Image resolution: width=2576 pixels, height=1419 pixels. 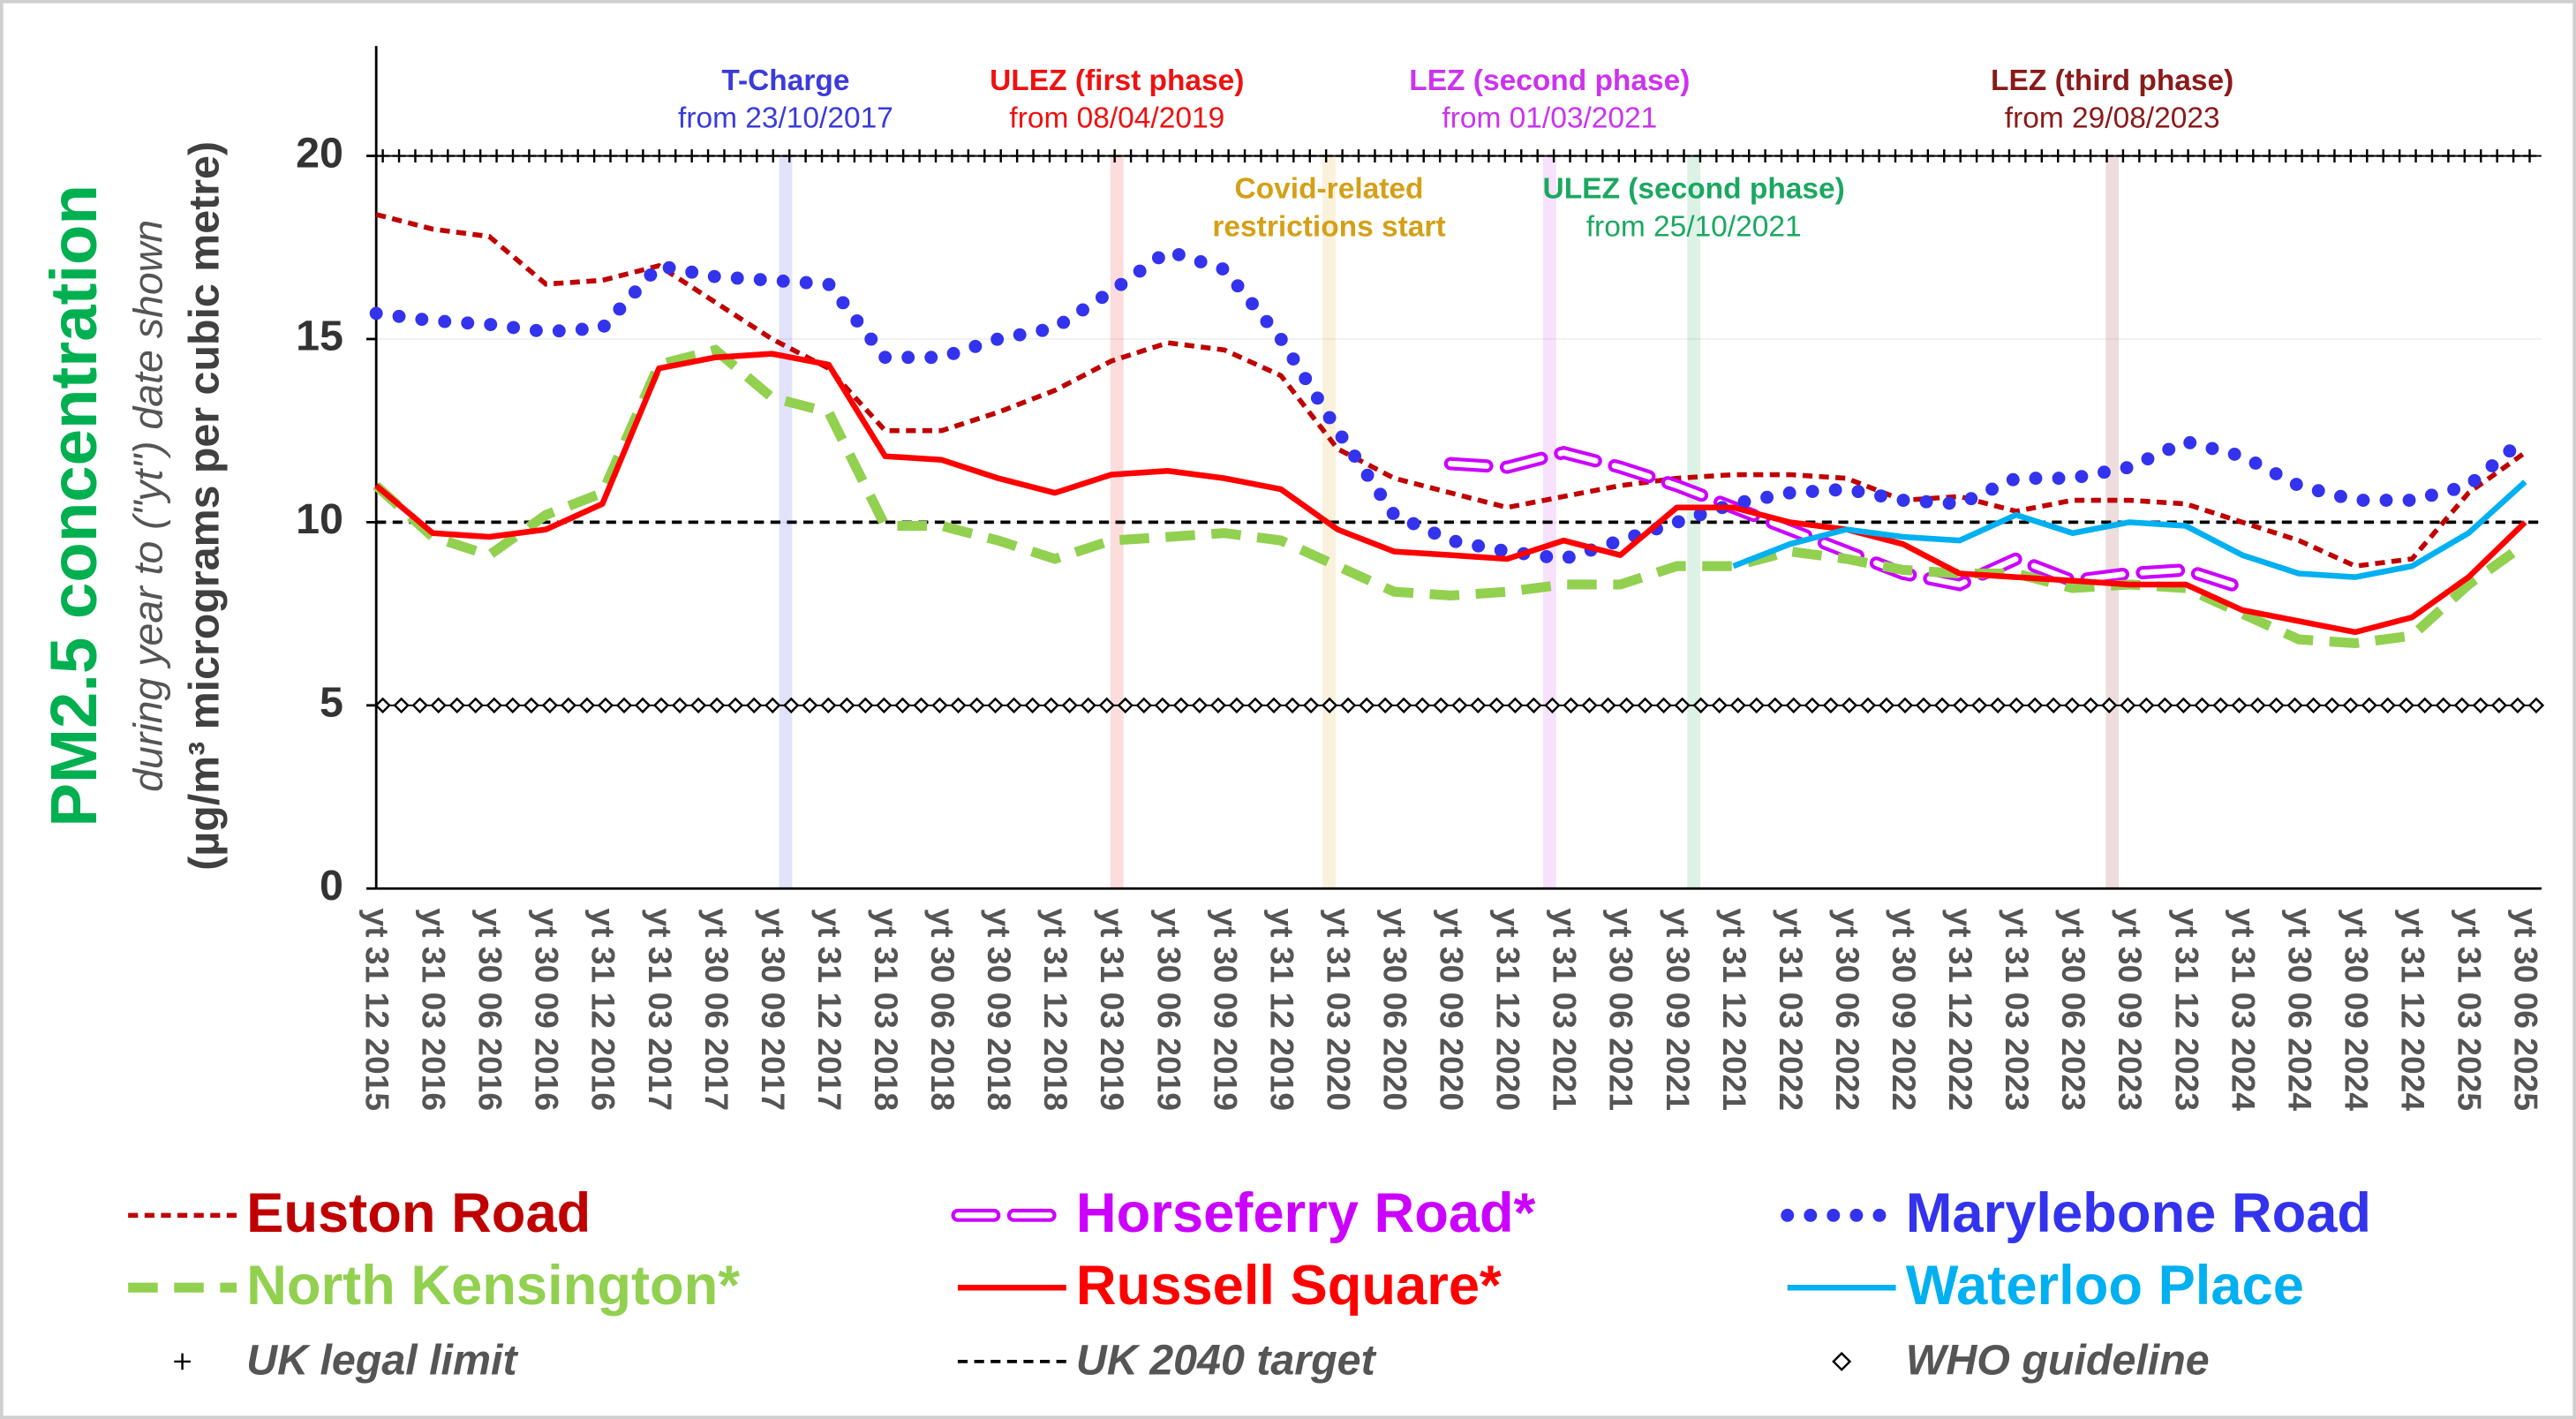 What do you see at coordinates (491, 1010) in the screenshot?
I see `x-tick-label: yt 30 06 2016` at bounding box center [491, 1010].